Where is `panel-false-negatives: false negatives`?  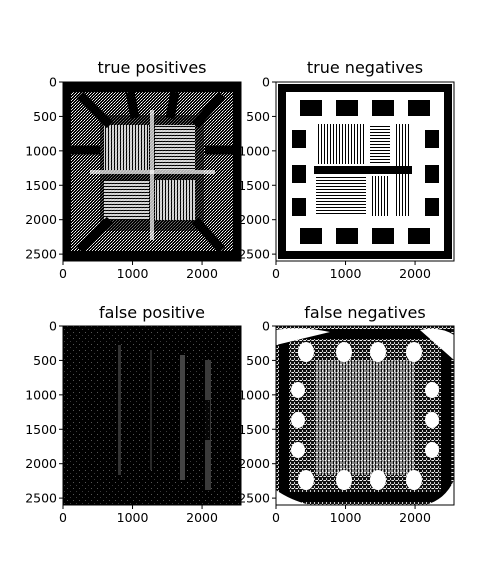
panel-false-negatives: false negatives is located at coordinates (365, 404).